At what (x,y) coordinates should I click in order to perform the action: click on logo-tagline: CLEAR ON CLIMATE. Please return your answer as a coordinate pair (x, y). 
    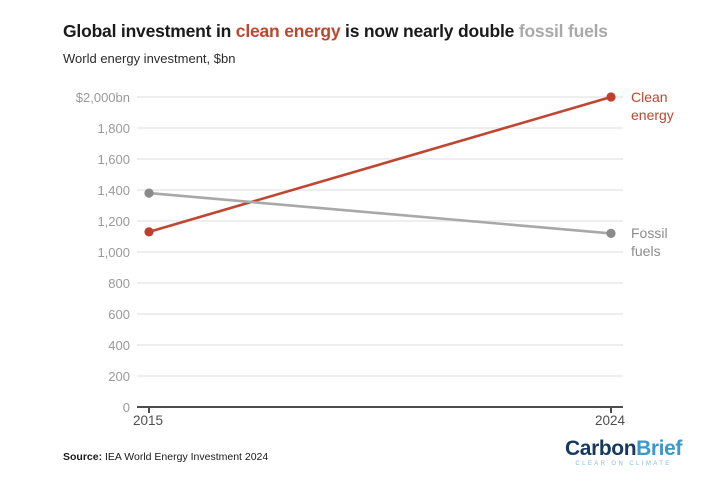
    Looking at the image, I should click on (623, 464).